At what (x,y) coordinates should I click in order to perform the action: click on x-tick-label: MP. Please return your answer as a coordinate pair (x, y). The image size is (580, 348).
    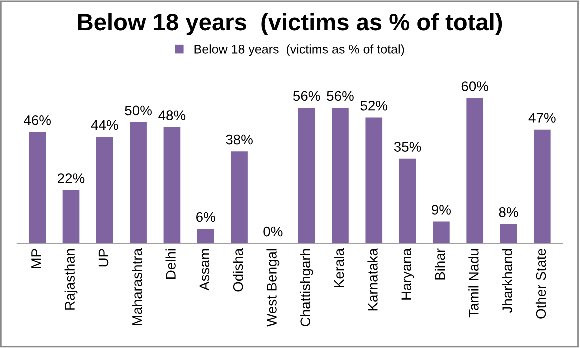
    Looking at the image, I should click on (37, 258).